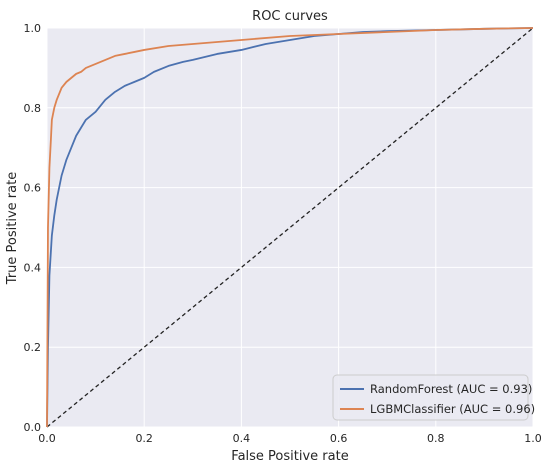 This screenshot has height=467, width=550. I want to click on chart-title: ROC curves, so click(290, 16).